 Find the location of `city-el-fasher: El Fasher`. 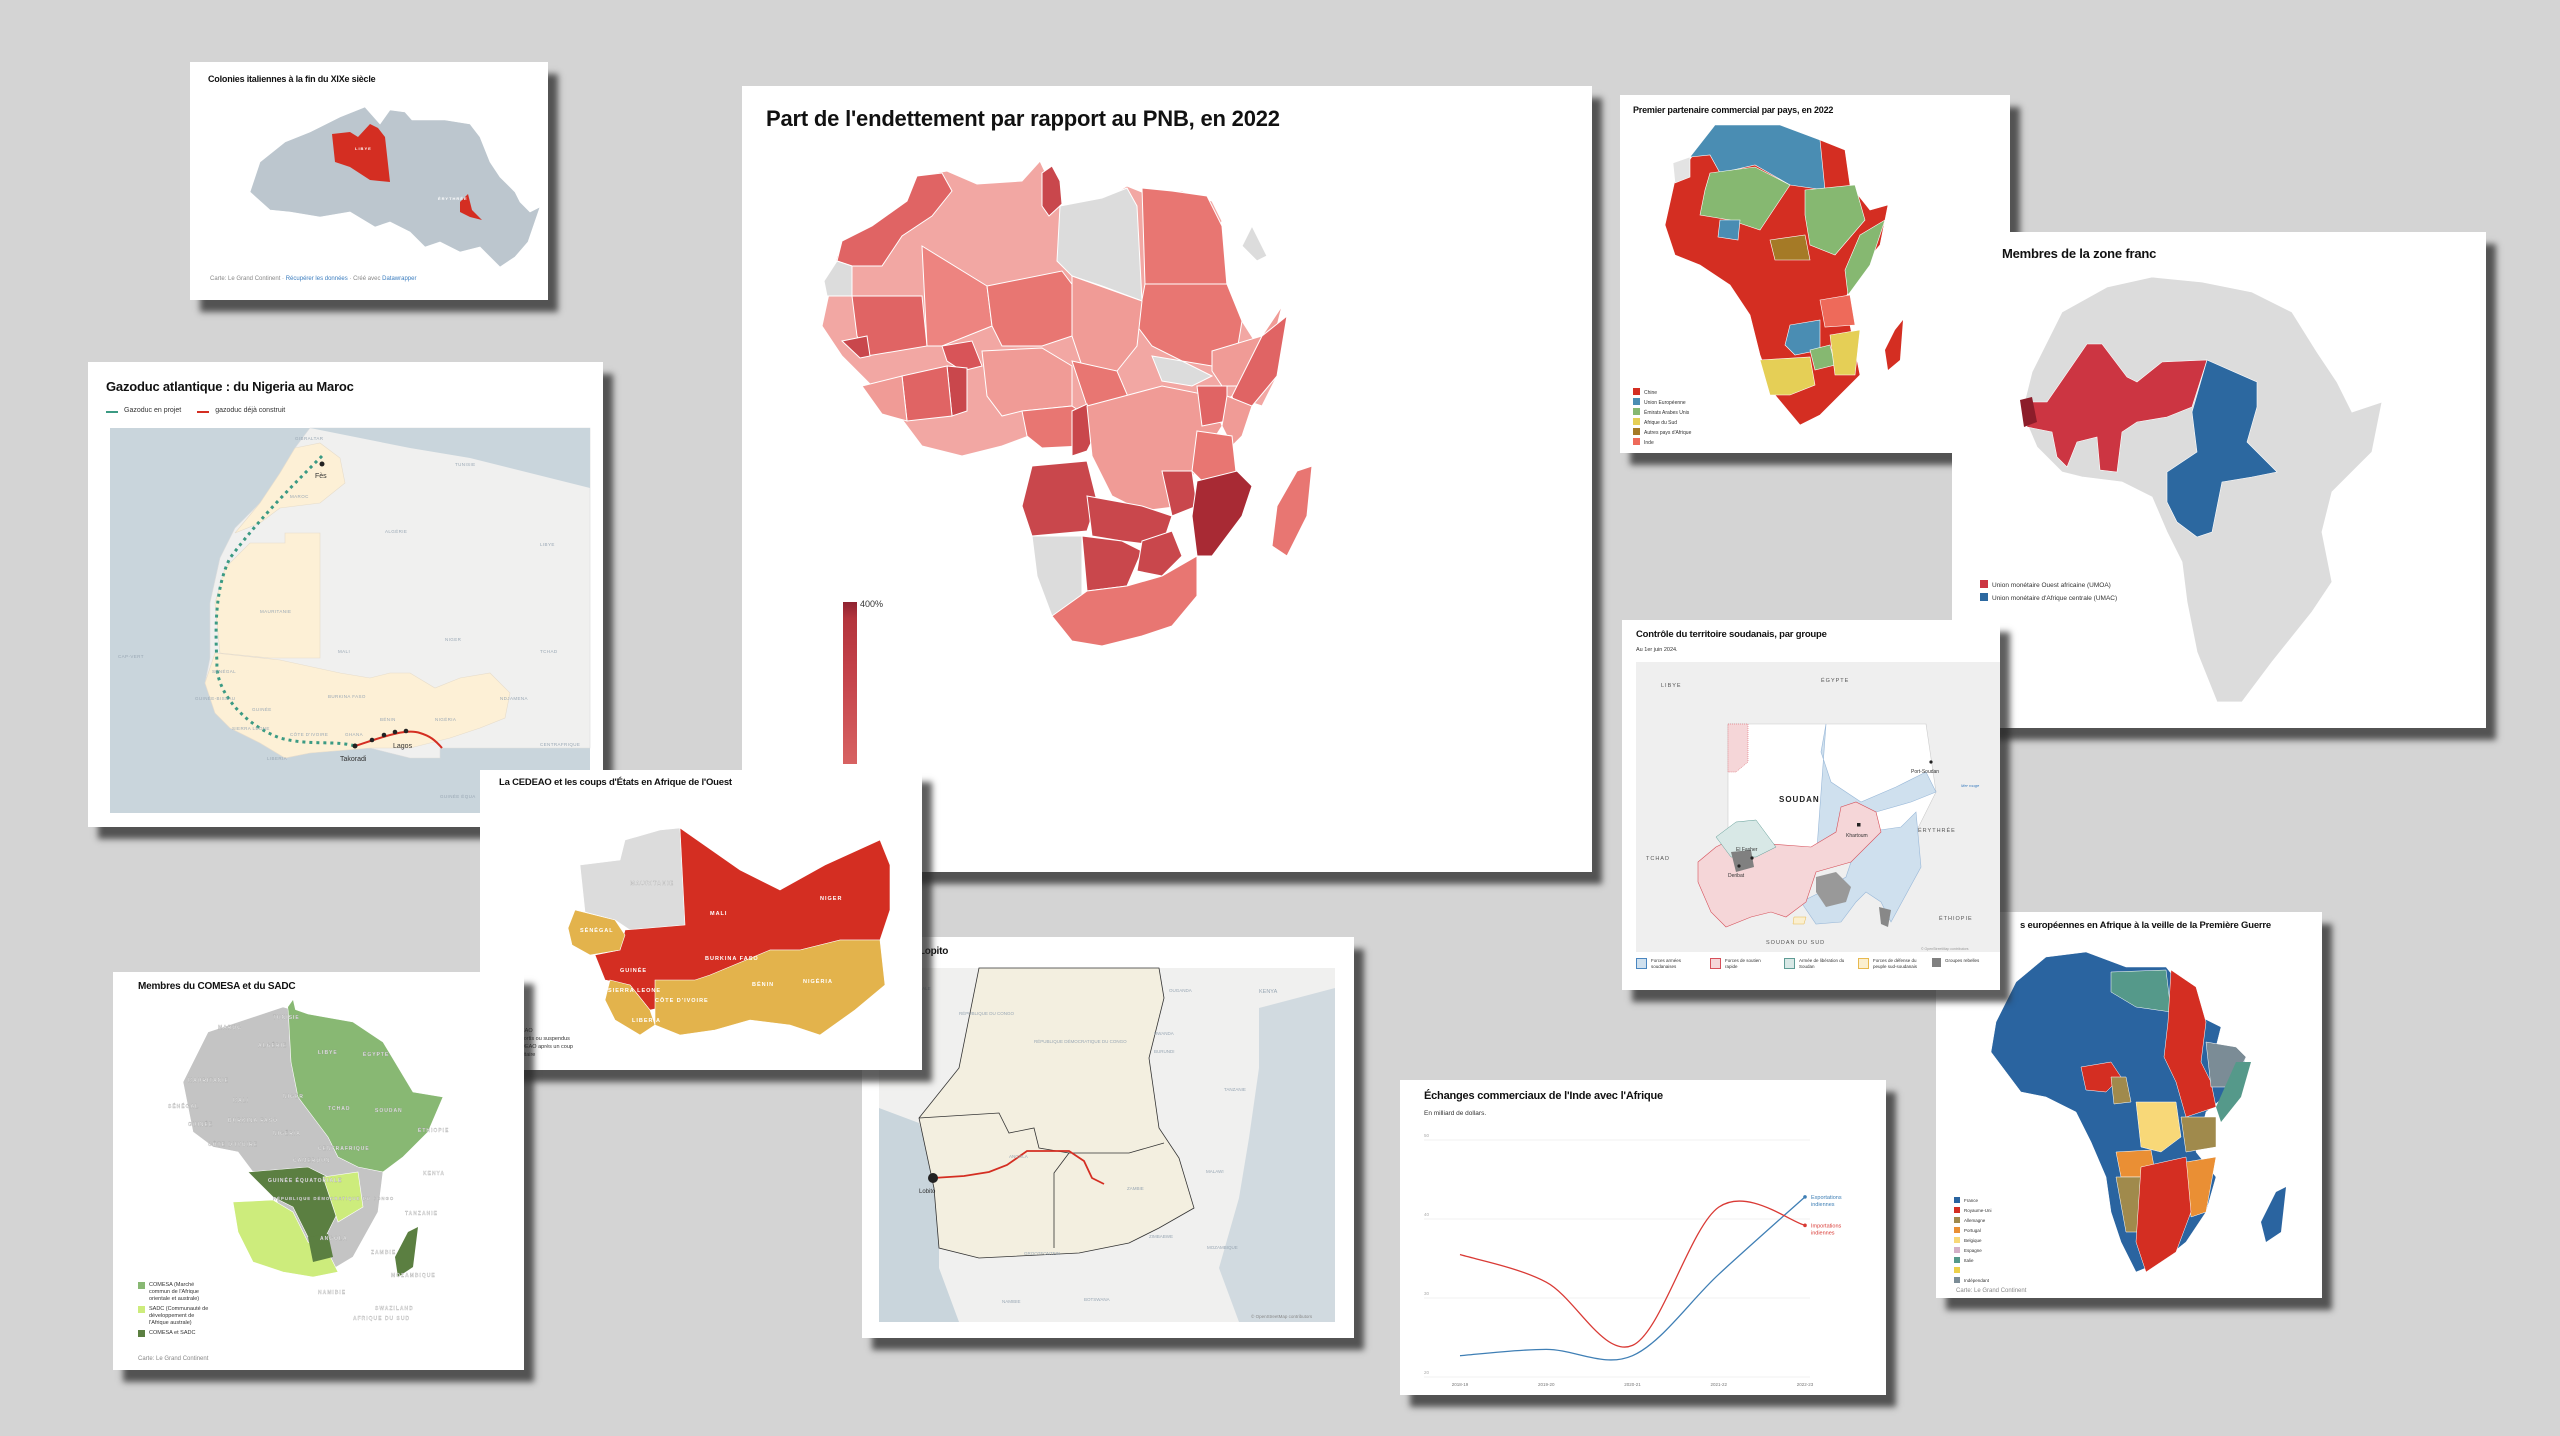

city-el-fasher: El Fasher is located at coordinates (1747, 850).